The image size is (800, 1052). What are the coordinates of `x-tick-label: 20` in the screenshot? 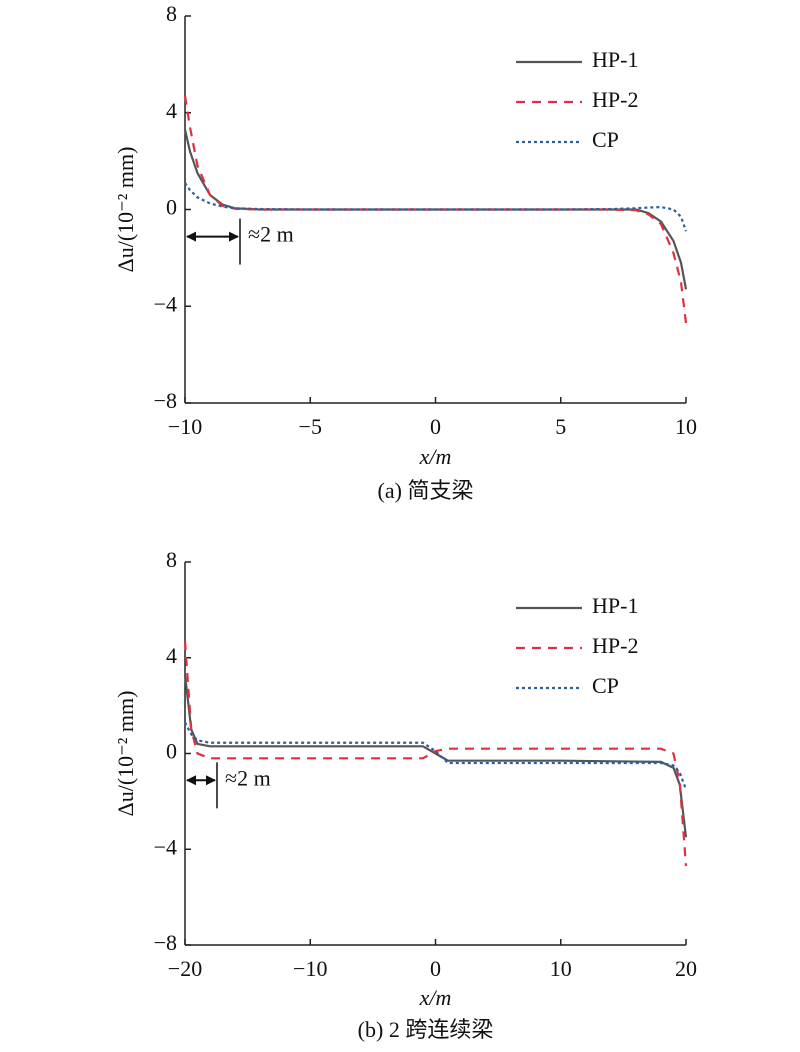 It's located at (686, 968).